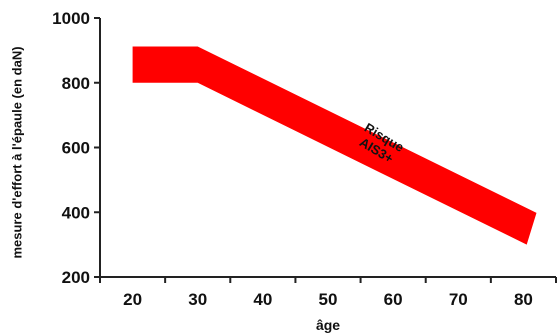 The width and height of the screenshot is (559, 333). Describe the element at coordinates (328, 299) in the screenshot. I see `x-tick-label: 50` at that location.